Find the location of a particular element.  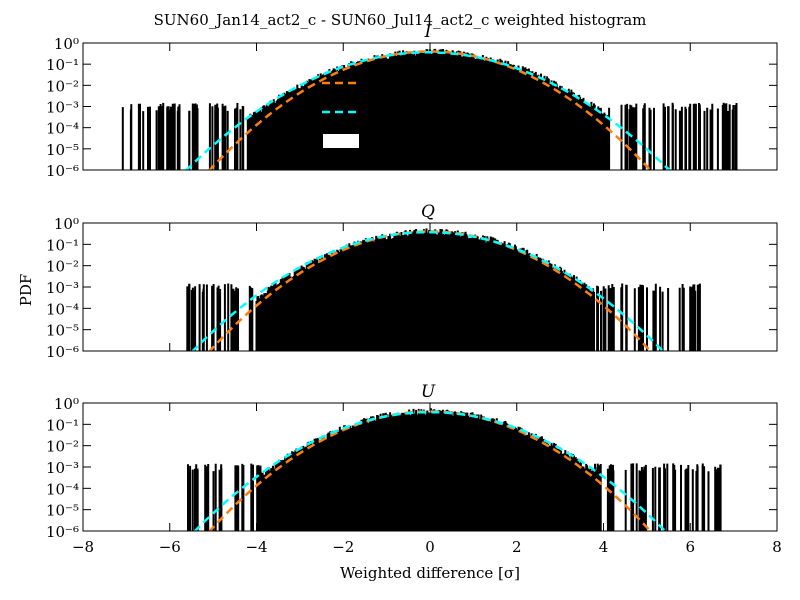

legend-entry-label: Data is located at coordinates (398, 141).